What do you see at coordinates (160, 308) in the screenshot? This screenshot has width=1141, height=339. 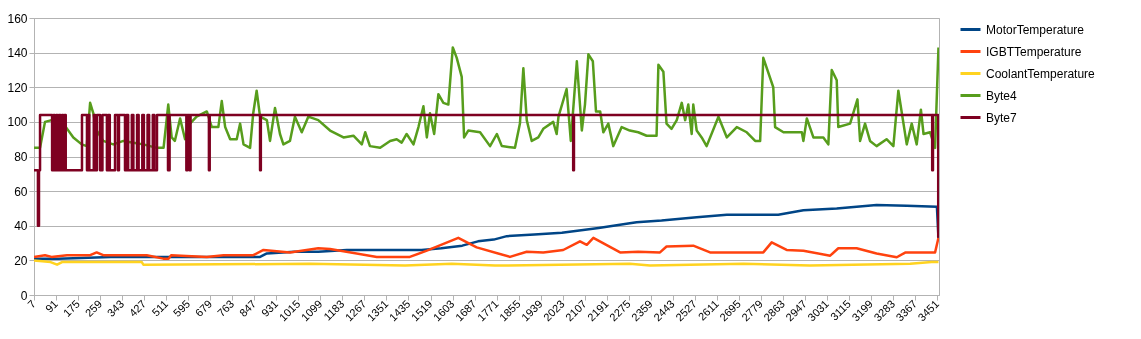 I see `x-tick-label: 511` at bounding box center [160, 308].